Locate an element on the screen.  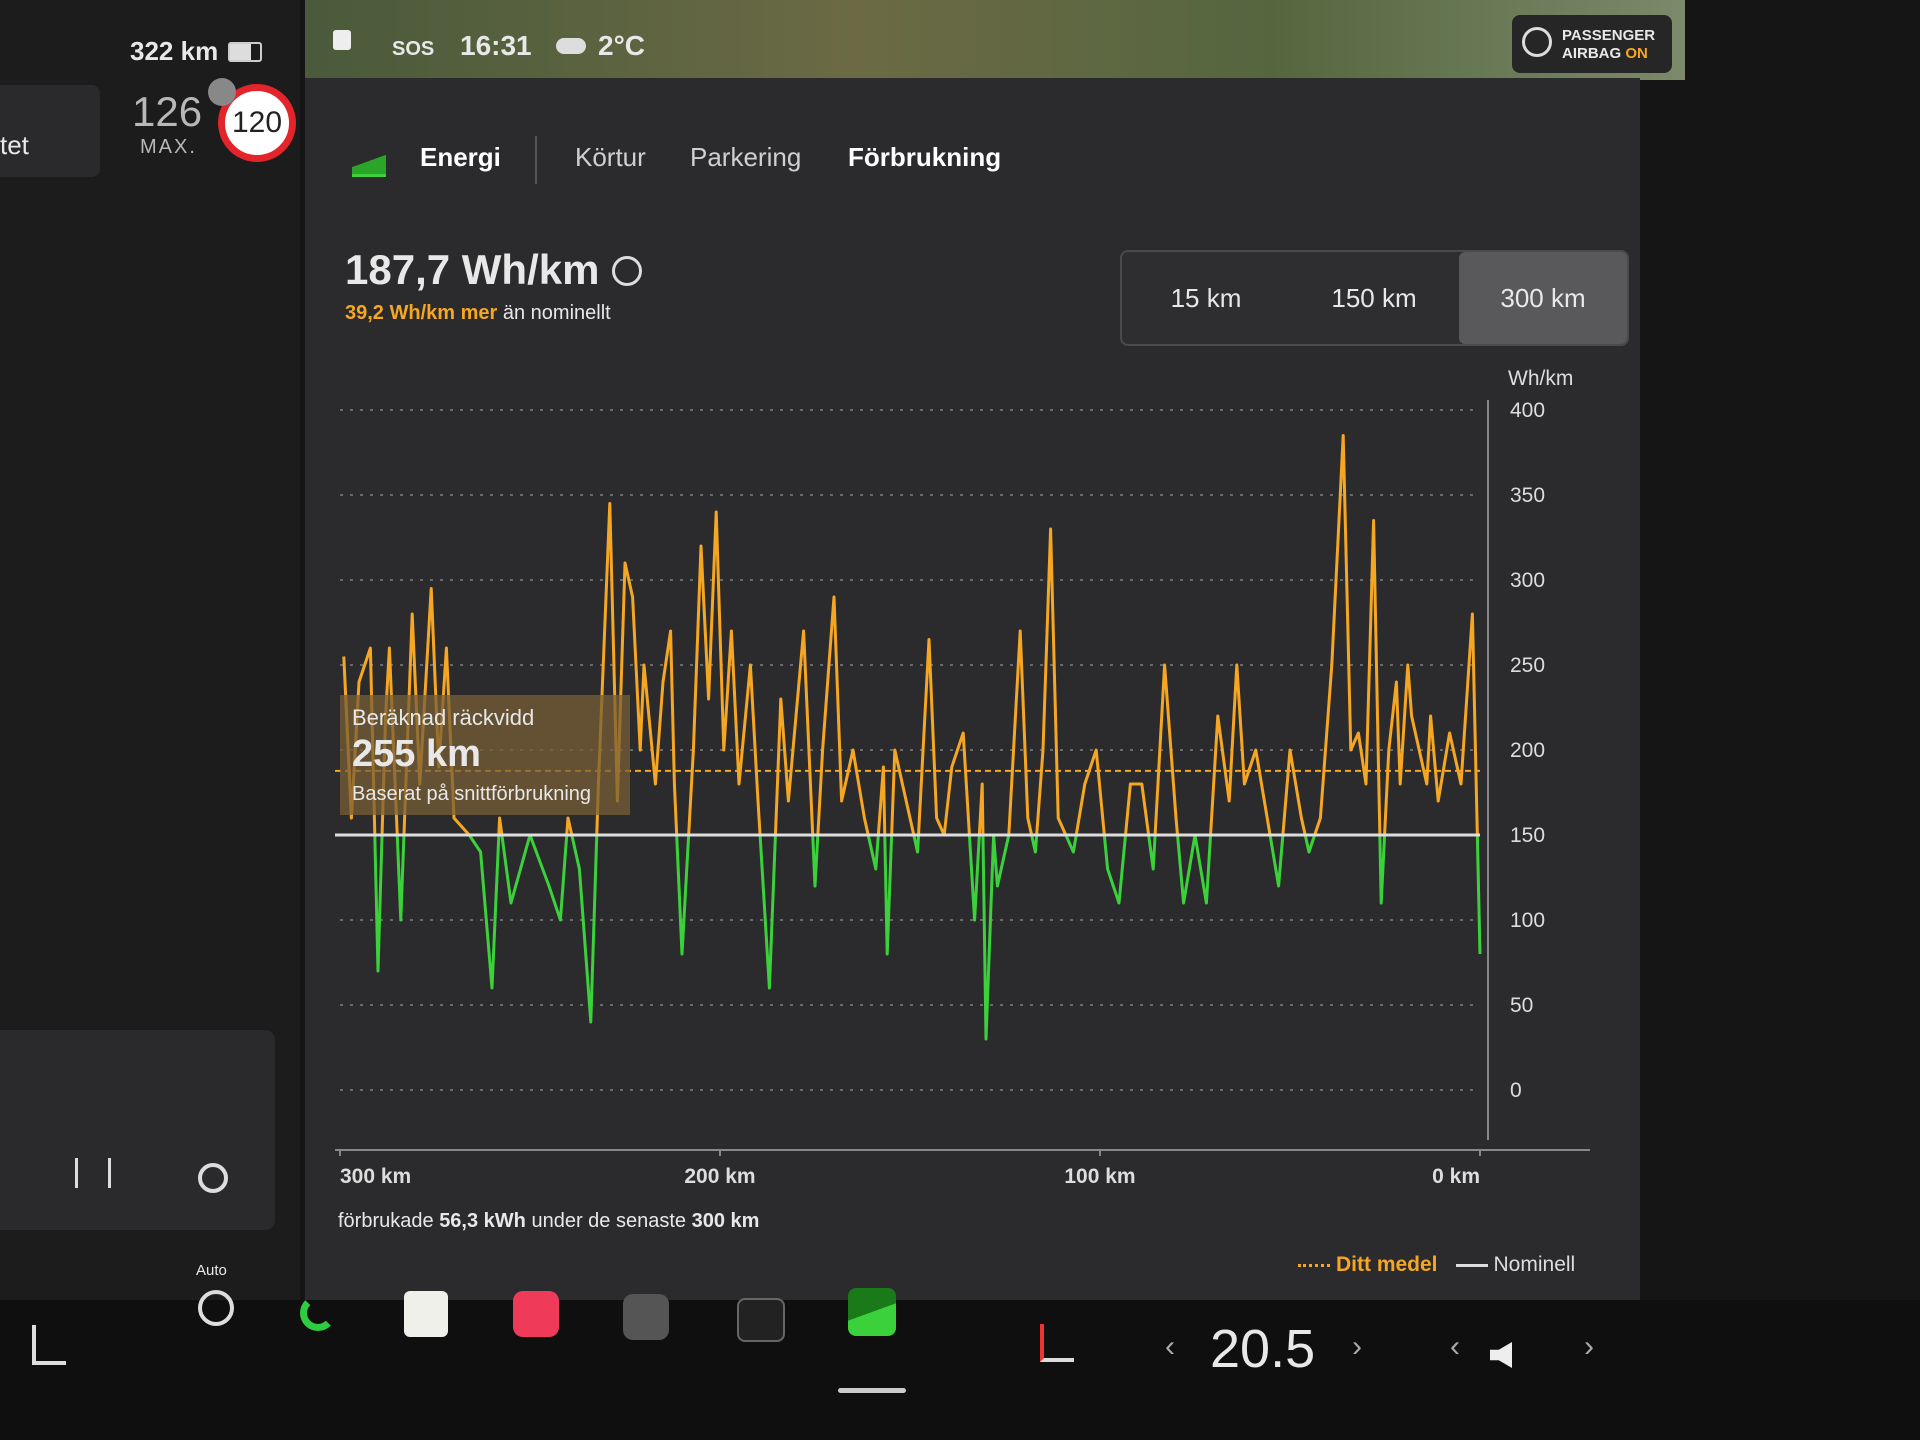
tab: Energi is located at coordinates (460, 157).